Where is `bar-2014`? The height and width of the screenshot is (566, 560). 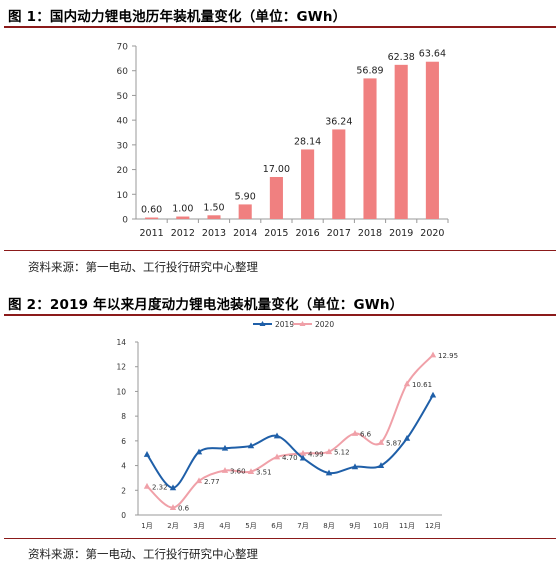
bar-2014 is located at coordinates (245, 211).